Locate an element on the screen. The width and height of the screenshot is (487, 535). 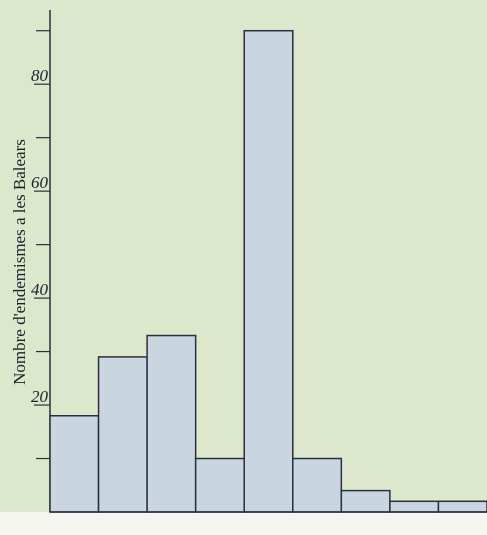
chart-footer is located at coordinates (243, 523).